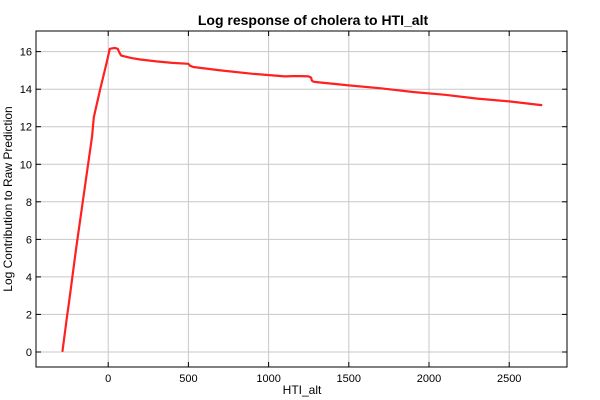 The width and height of the screenshot is (600, 400). What do you see at coordinates (29, 278) in the screenshot?
I see `y-tick-label: 4` at bounding box center [29, 278].